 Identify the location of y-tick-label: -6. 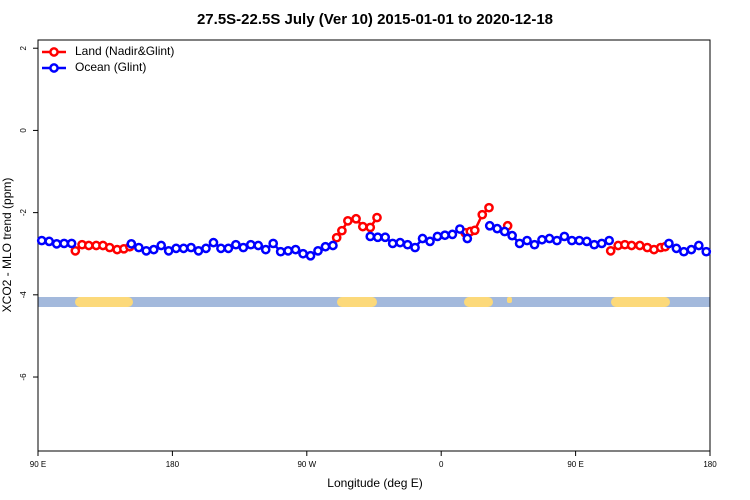
(23, 377).